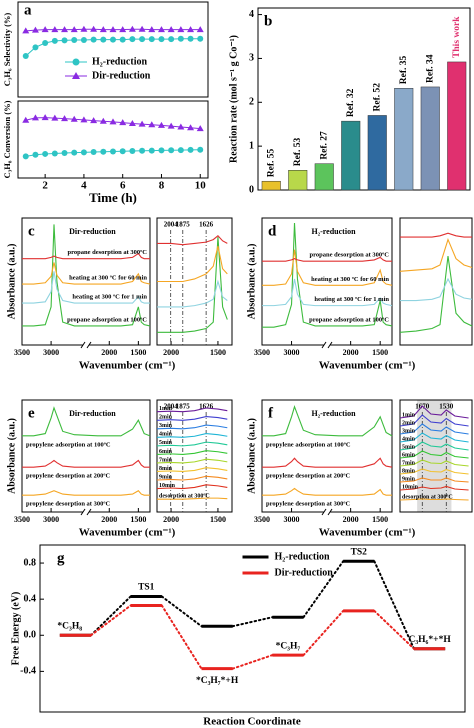 This screenshot has width=474, height=728. Describe the element at coordinates (218, 519) in the screenshot. I see `x-tick-label: 1500` at that location.